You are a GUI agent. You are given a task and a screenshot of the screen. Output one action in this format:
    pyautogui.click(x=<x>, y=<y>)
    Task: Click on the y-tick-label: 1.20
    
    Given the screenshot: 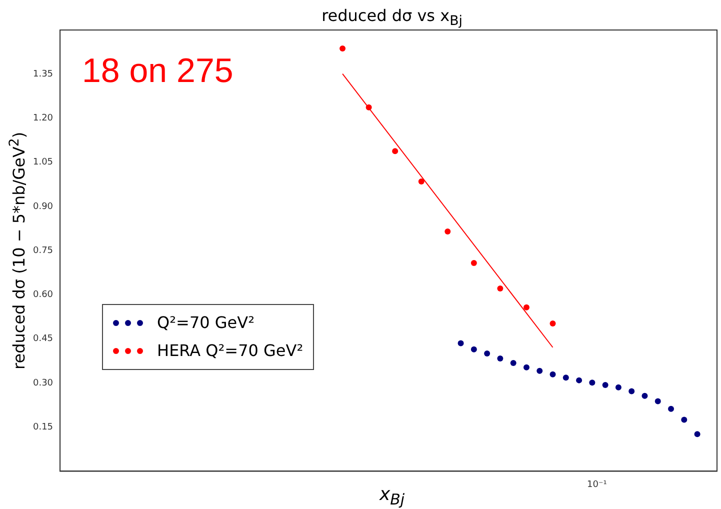 What is the action you would take?
    pyautogui.click(x=43, y=119)
    